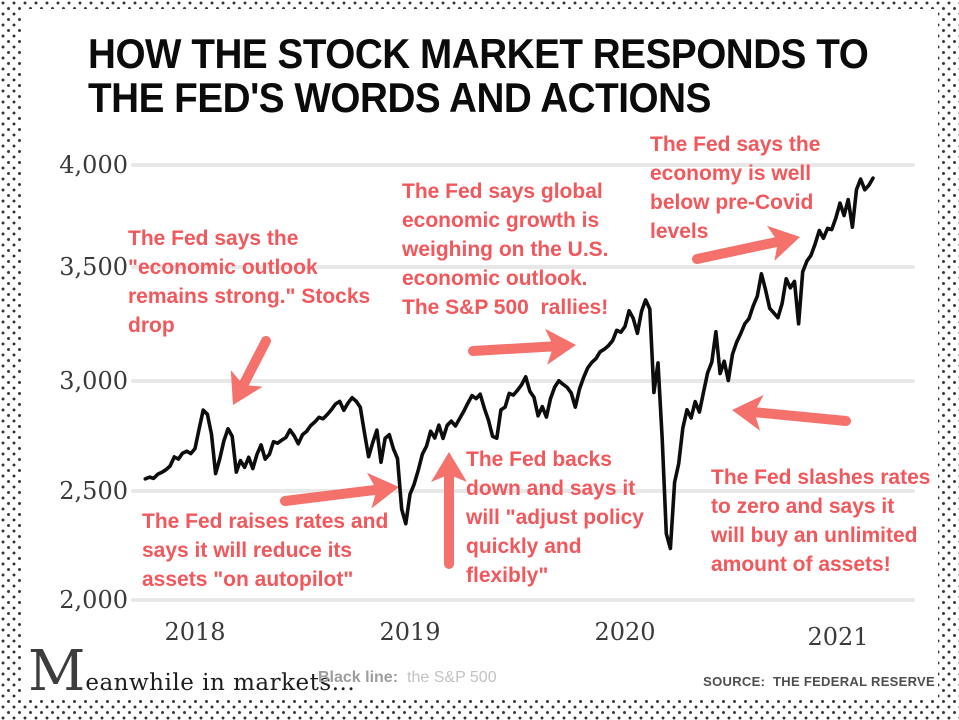 This screenshot has height=720, width=959. Describe the element at coordinates (93, 491) in the screenshot. I see `y-axis-label-2500: 2,500` at that location.